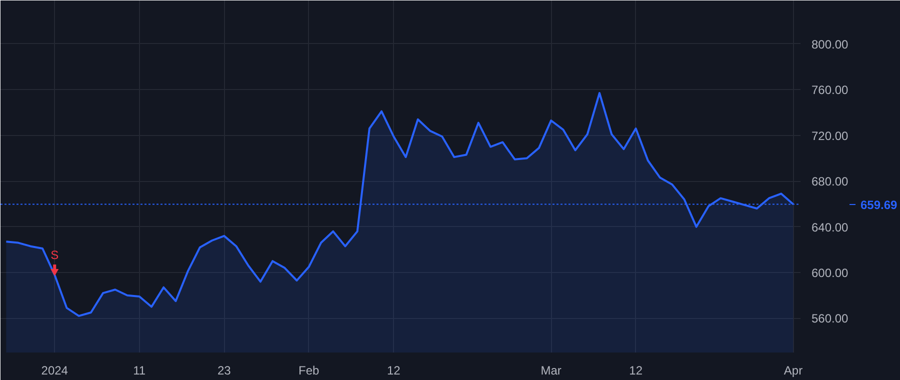 The height and width of the screenshot is (380, 900). What do you see at coordinates (830, 135) in the screenshot?
I see `y-tick-label: 720.00` at bounding box center [830, 135].